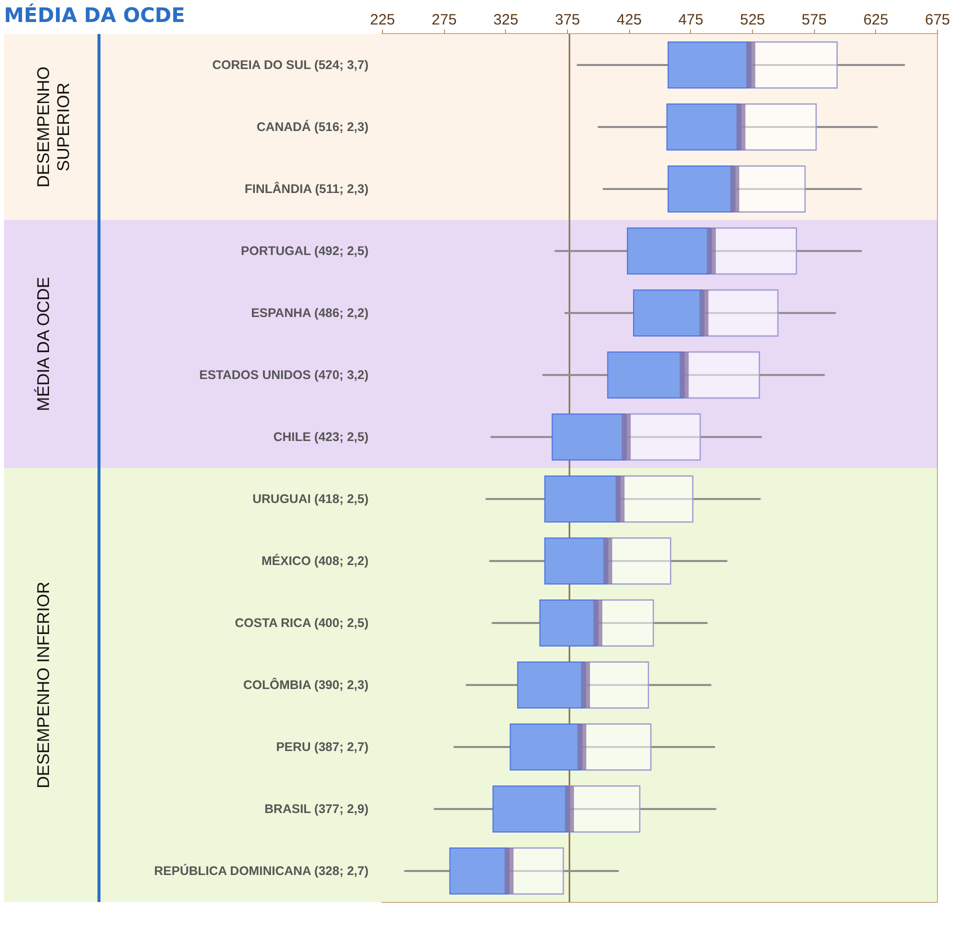 The width and height of the screenshot is (968, 934). I want to click on y-tick-label: BRASIL (377; 2,9), so click(316, 809).